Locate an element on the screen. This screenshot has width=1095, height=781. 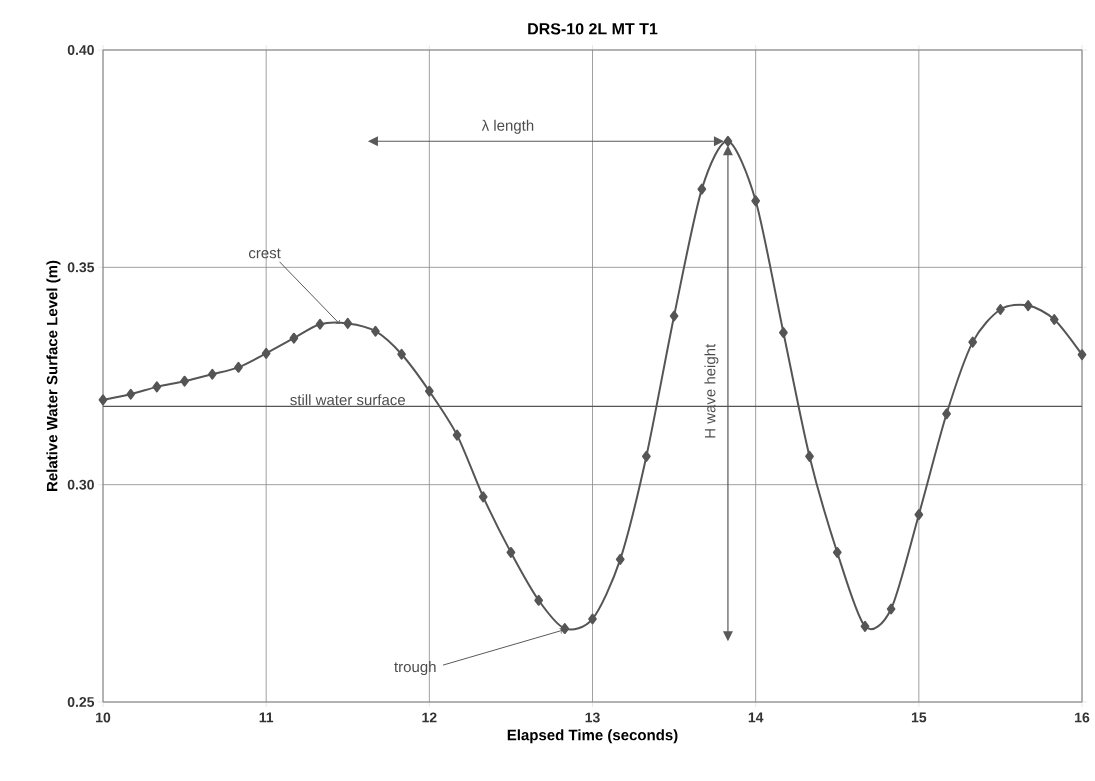
y-axis-title: Relative Water Surface Level (m) is located at coordinates (53, 376).